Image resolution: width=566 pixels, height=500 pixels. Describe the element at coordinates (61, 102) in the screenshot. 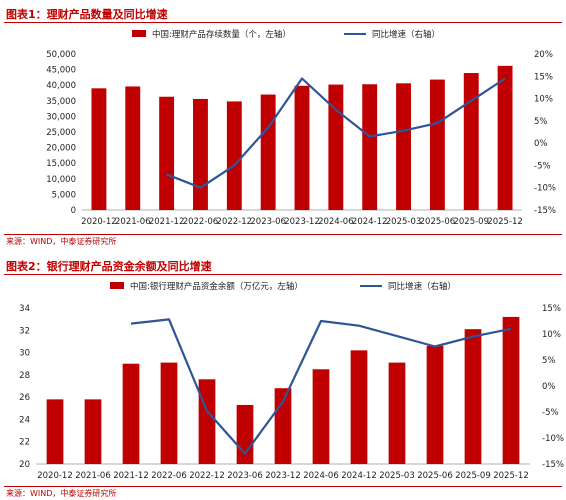

I see `left-axis-tick-label: 35,000` at that location.